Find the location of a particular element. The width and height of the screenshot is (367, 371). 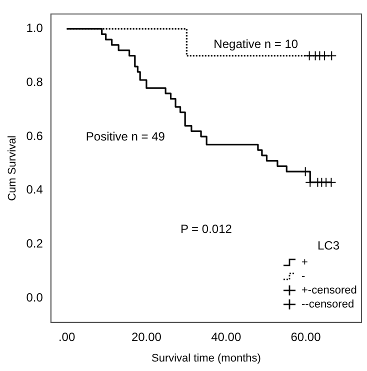

annotation: P = 0.012 is located at coordinates (206, 229).